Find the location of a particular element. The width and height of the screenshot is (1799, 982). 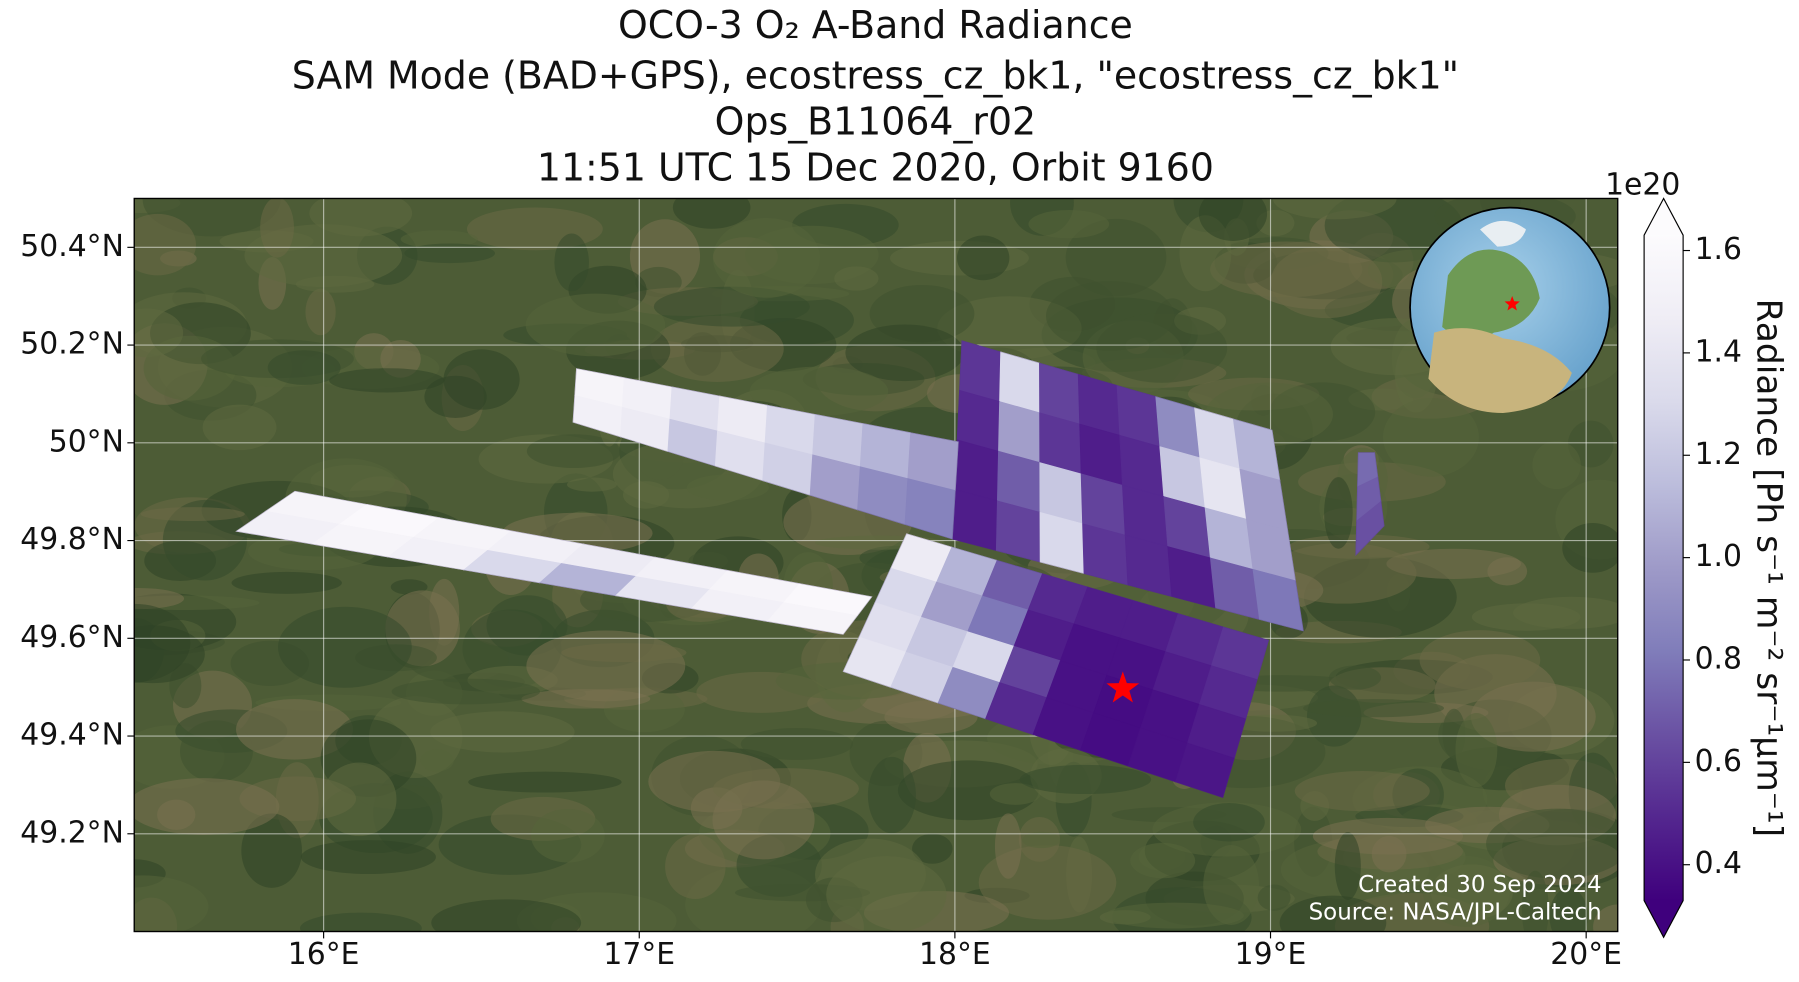

x-tick-label: 17°E is located at coordinates (639, 954).